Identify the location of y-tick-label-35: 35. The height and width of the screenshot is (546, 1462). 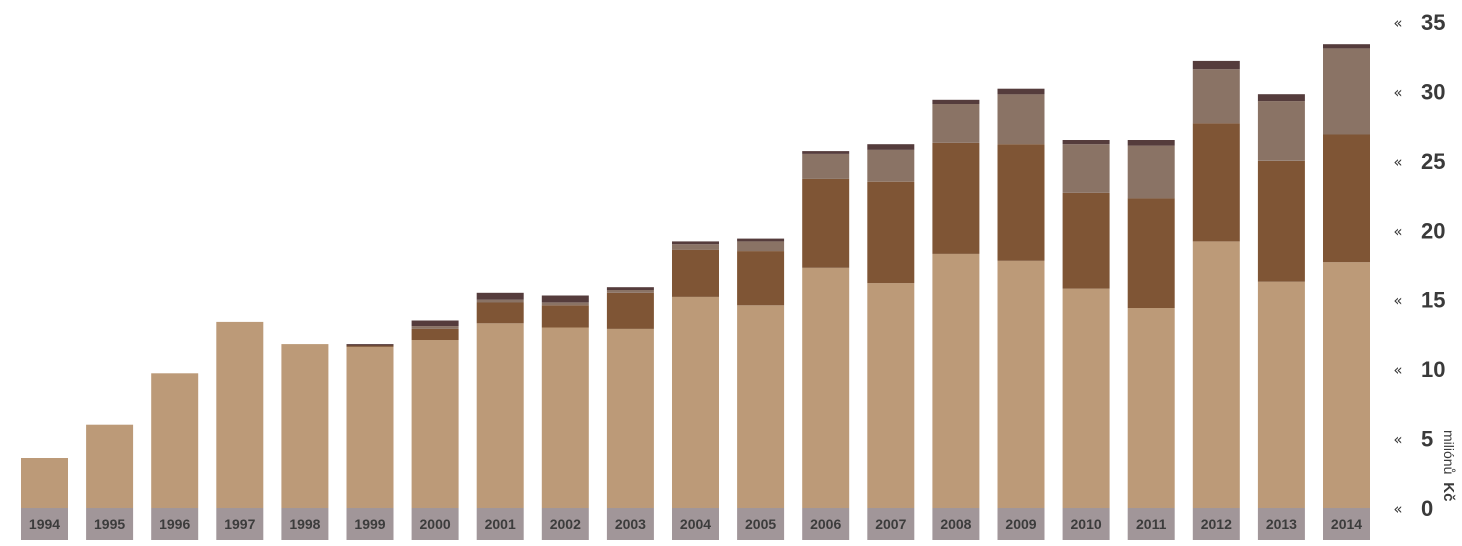
(1433, 22).